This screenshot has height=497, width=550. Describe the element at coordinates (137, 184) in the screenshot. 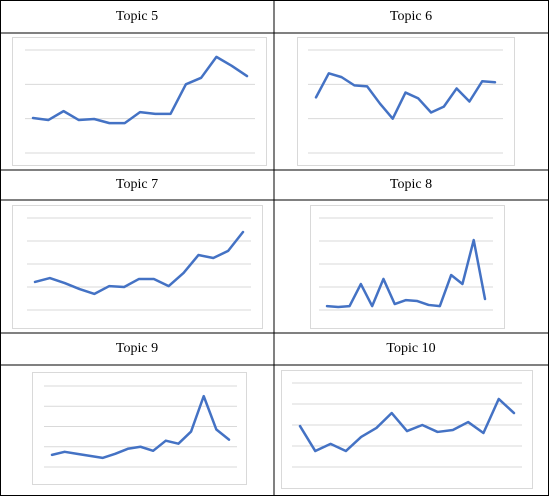

I see `chart-title: Topic 7` at that location.